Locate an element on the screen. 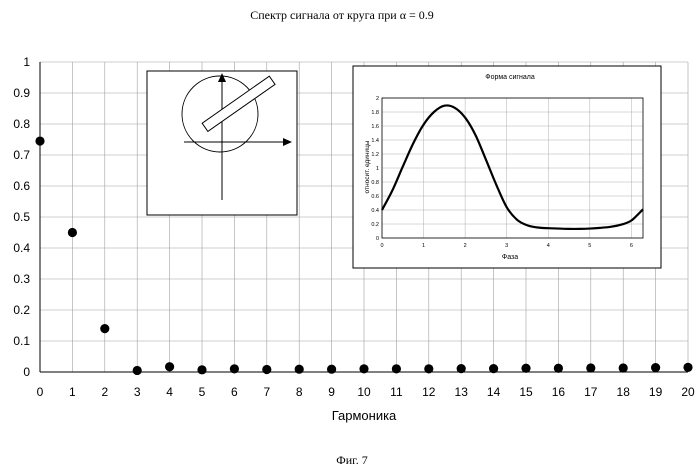 Image resolution: width=700 pixels, height=470 pixels. y-tick-label: 0.4 is located at coordinates (21, 248).